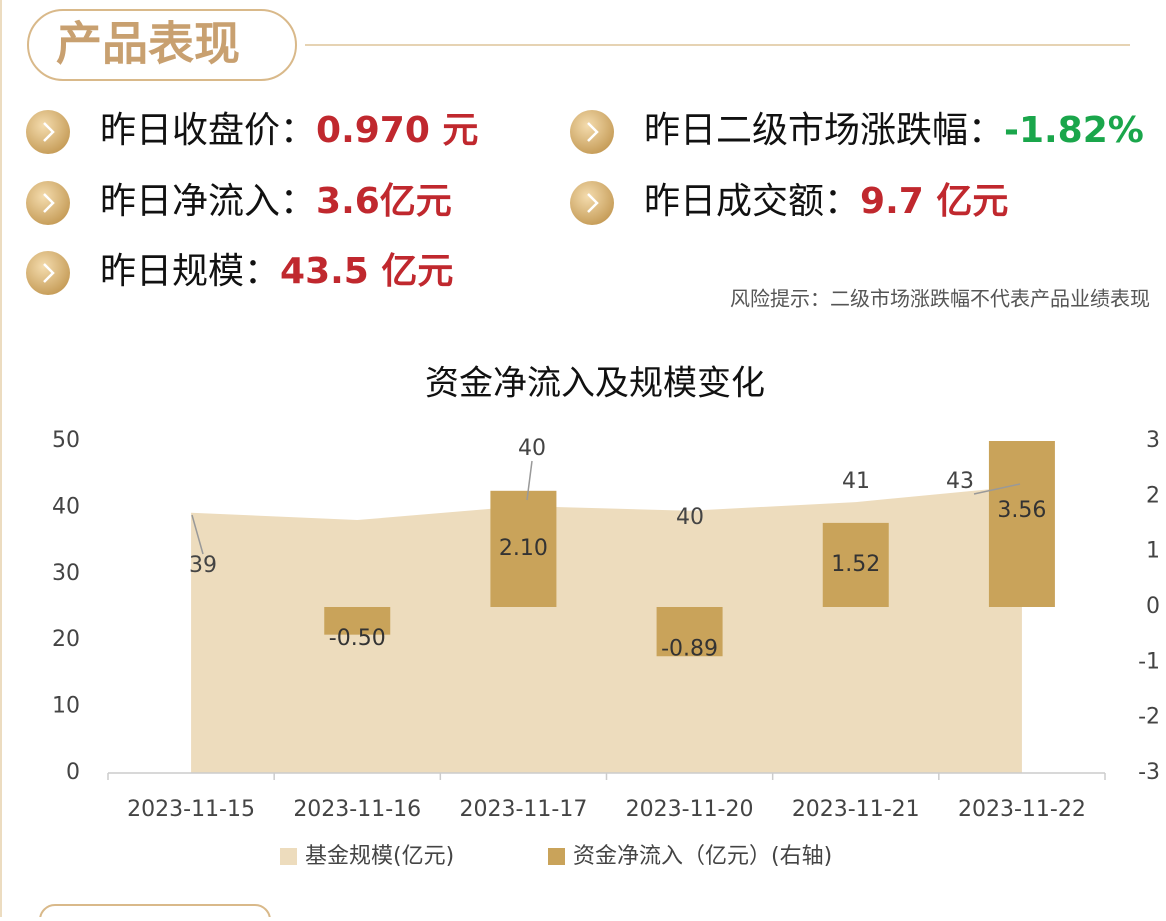 The height and width of the screenshot is (921, 1166). Describe the element at coordinates (856, 481) in the screenshot. I see `data-label: 41` at that location.